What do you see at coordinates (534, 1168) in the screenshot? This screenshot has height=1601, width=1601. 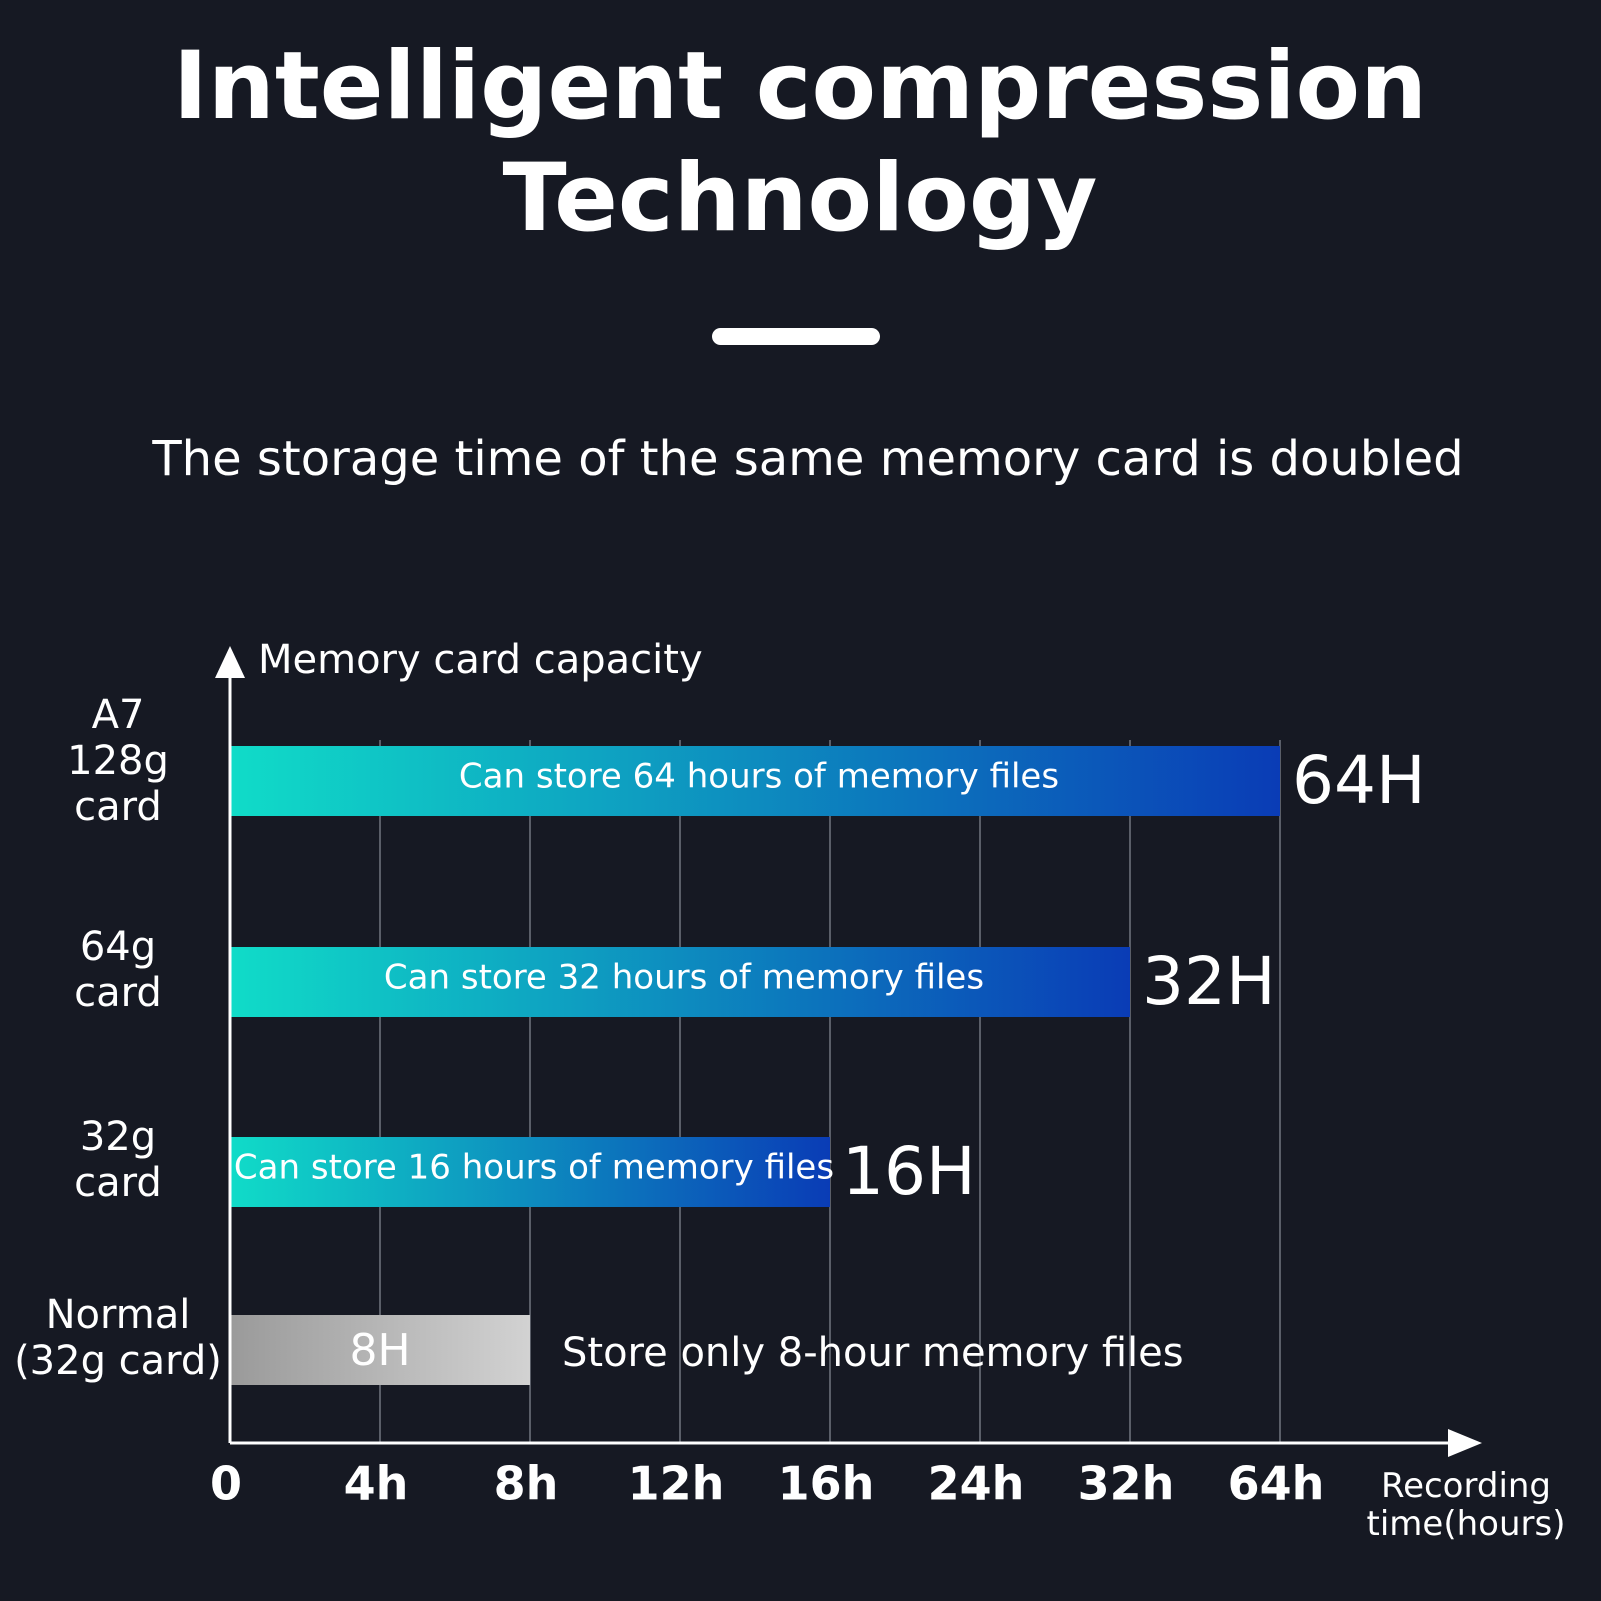 I see `bar-annotation: Can store 16 hours of memory files` at bounding box center [534, 1168].